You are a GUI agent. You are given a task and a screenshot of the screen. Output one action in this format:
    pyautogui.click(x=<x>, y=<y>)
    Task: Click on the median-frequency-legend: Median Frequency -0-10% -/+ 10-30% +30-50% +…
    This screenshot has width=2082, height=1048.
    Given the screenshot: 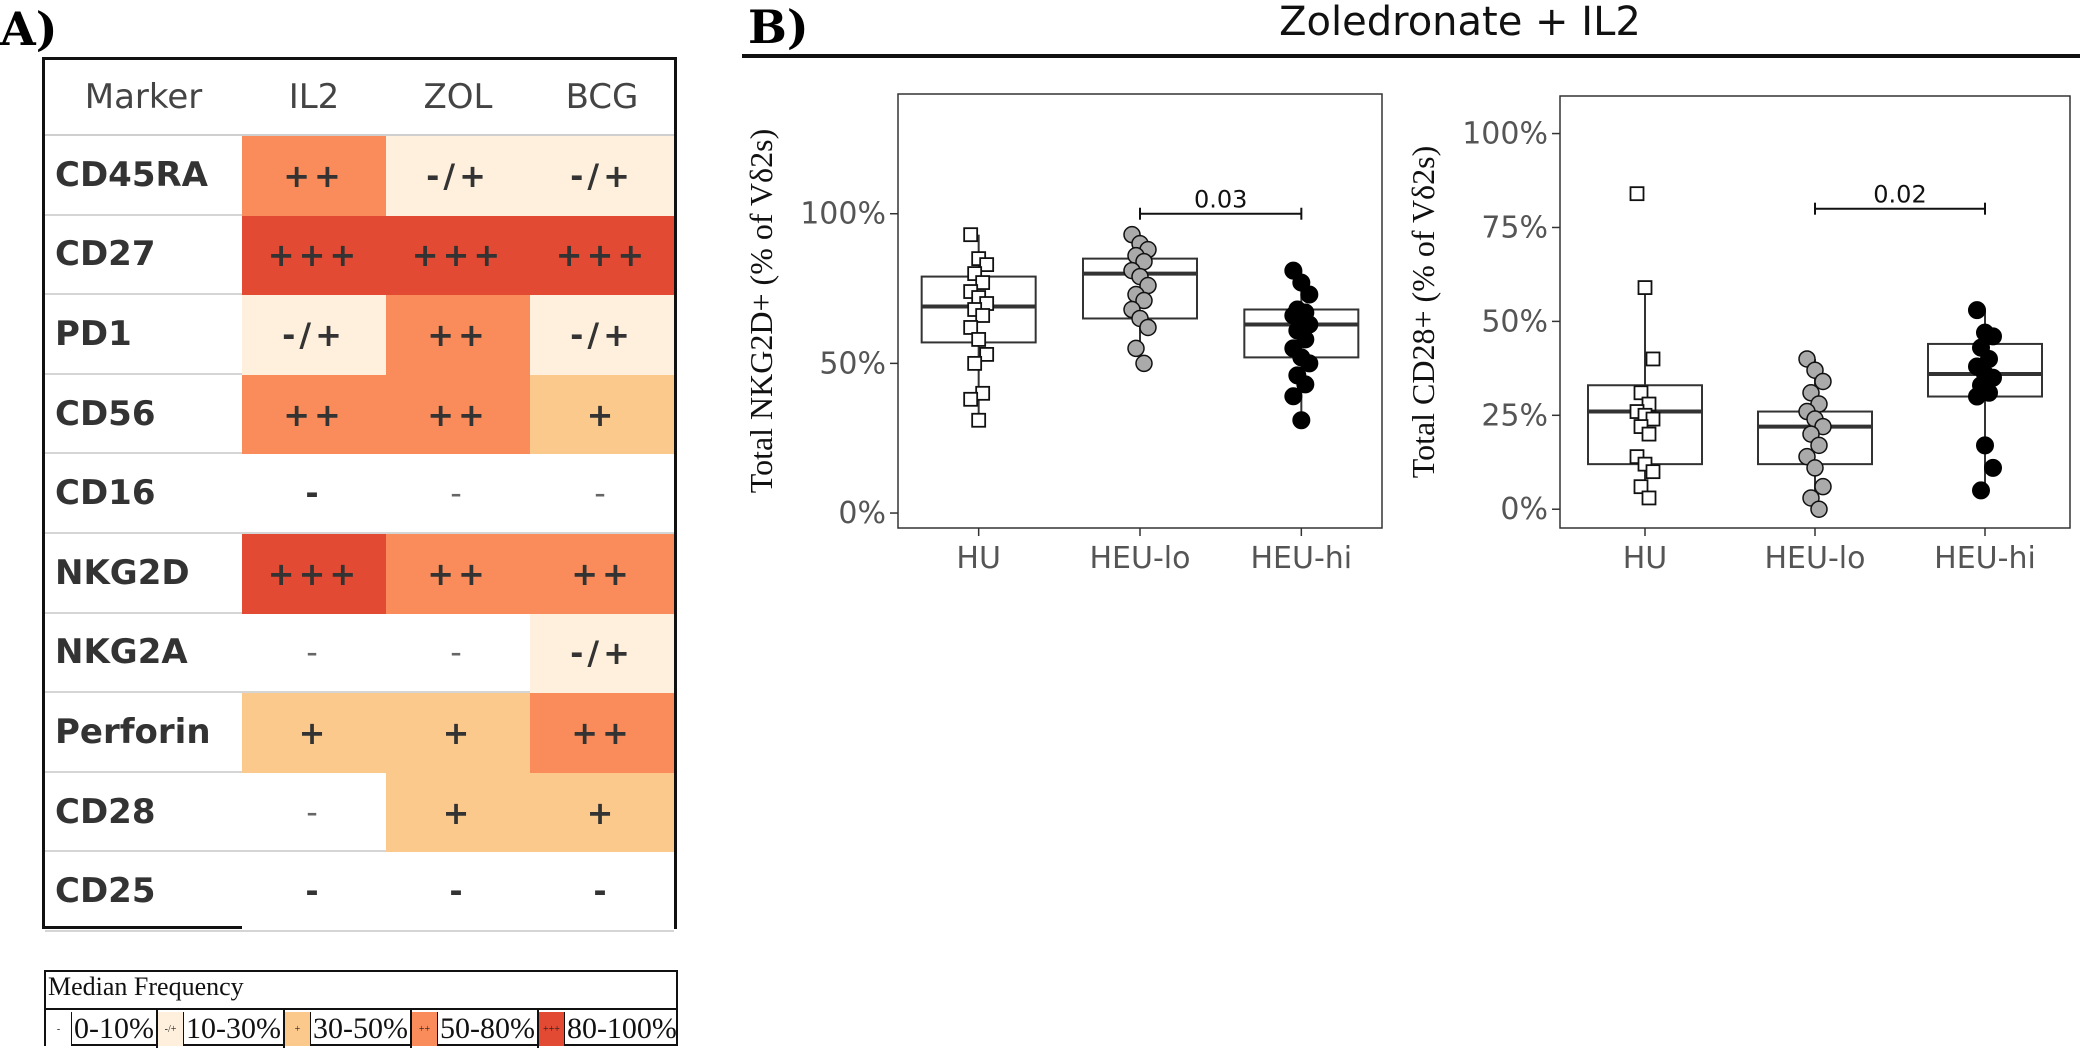 What is the action you would take?
    pyautogui.click(x=361, y=1009)
    